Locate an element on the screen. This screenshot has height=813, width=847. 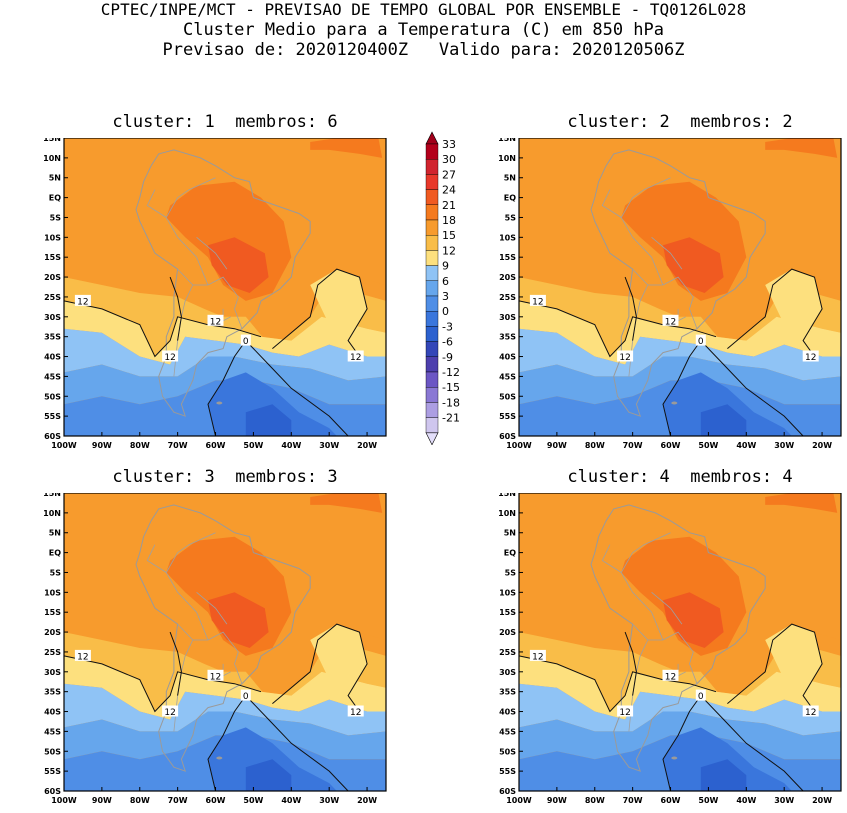
lon-label-50W: 50W is located at coordinates (708, 445).